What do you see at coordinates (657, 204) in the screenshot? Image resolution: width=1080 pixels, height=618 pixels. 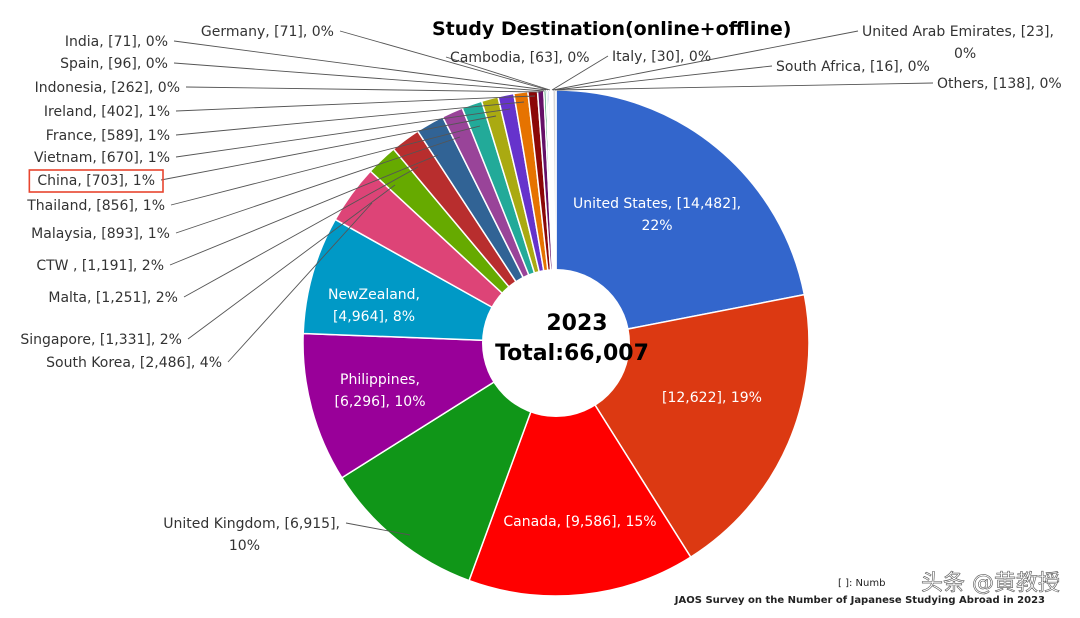 I see `slice-label: United States, [14,482],` at bounding box center [657, 204].